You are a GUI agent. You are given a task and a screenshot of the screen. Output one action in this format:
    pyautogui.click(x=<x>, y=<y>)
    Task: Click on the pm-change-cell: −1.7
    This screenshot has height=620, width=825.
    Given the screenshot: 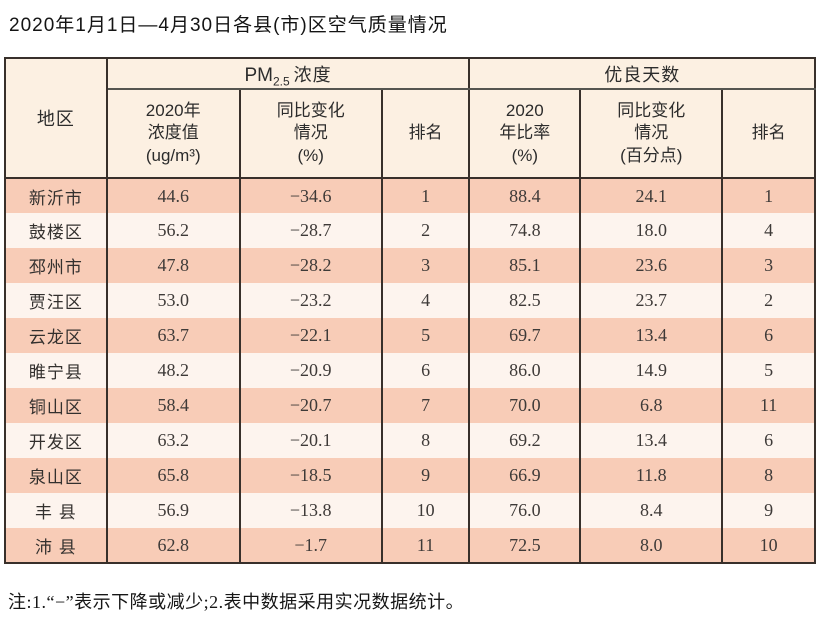 What is the action you would take?
    pyautogui.click(x=310, y=545)
    